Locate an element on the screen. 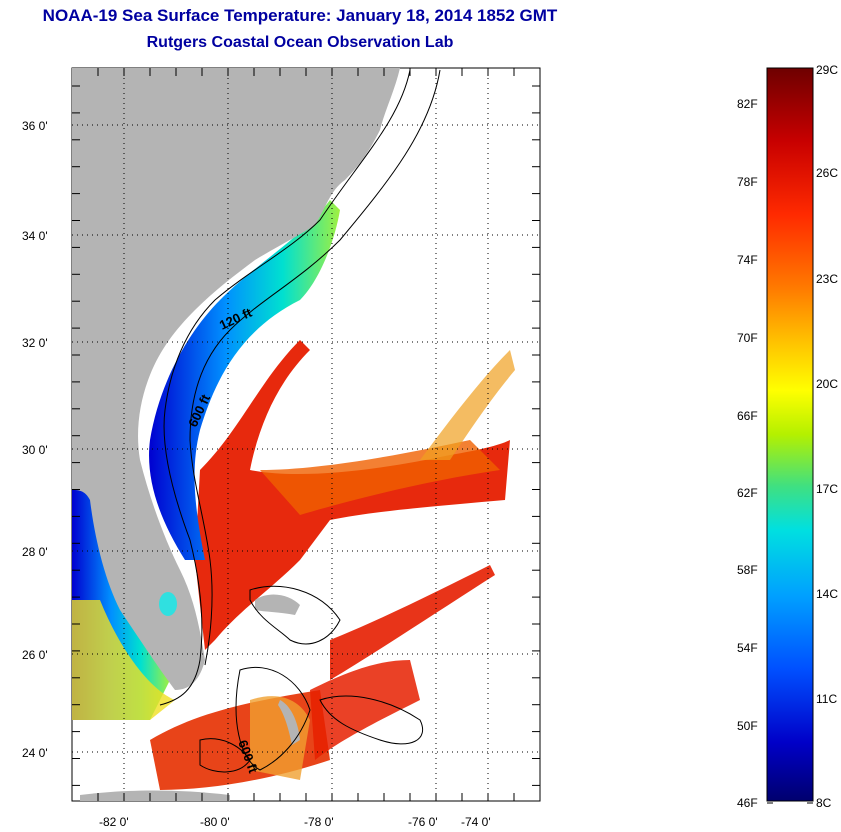 The width and height of the screenshot is (841, 832). colorbar-f-54: 54F is located at coordinates (747, 648).